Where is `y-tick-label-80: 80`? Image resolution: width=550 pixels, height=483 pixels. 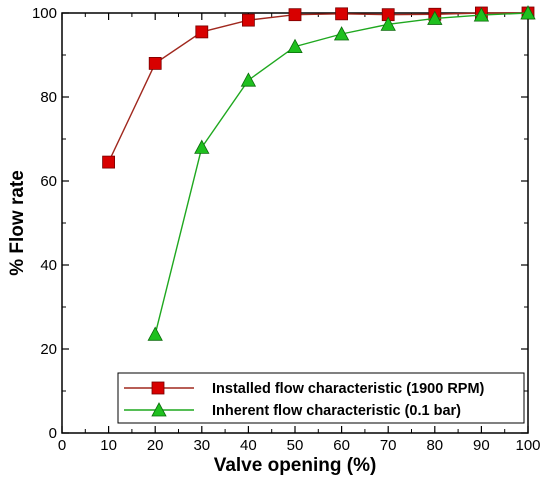
y-tick-label-80: 80 is located at coordinates (48, 97).